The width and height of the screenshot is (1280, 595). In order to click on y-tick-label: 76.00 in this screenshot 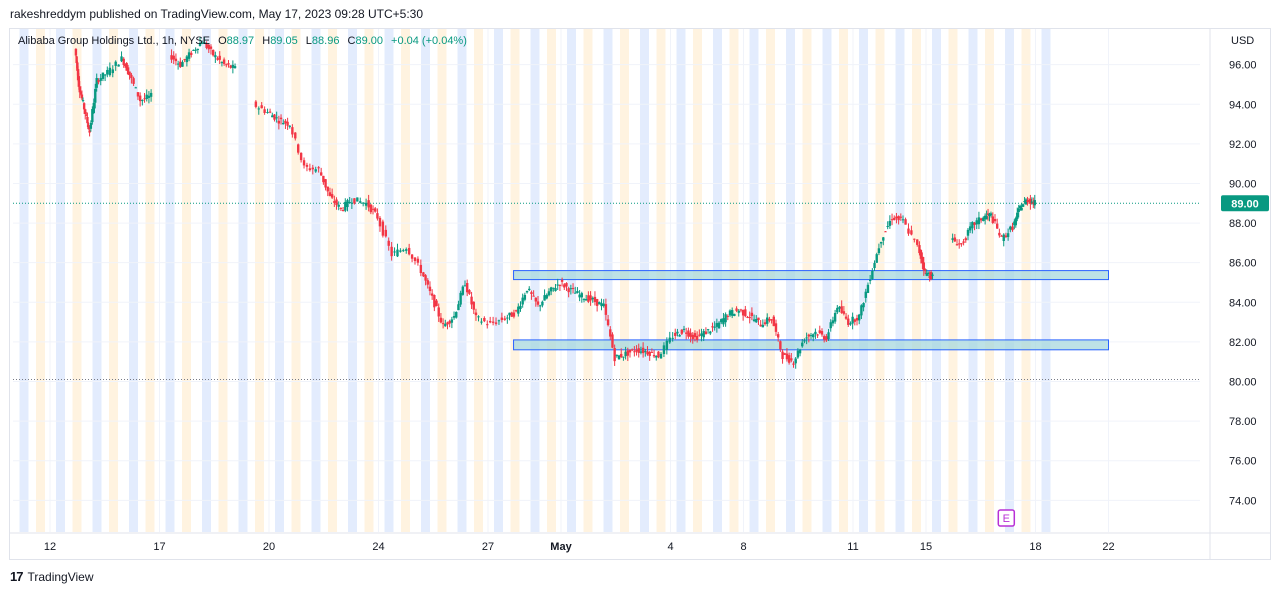, I will do `click(1243, 462)`.